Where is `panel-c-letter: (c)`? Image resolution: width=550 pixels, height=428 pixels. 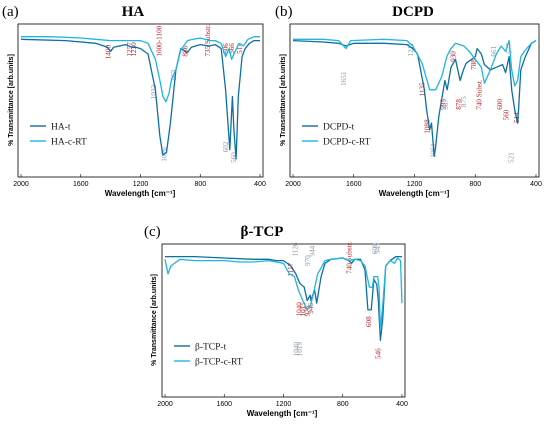 panel-c-letter: (c) is located at coordinates (152, 232).